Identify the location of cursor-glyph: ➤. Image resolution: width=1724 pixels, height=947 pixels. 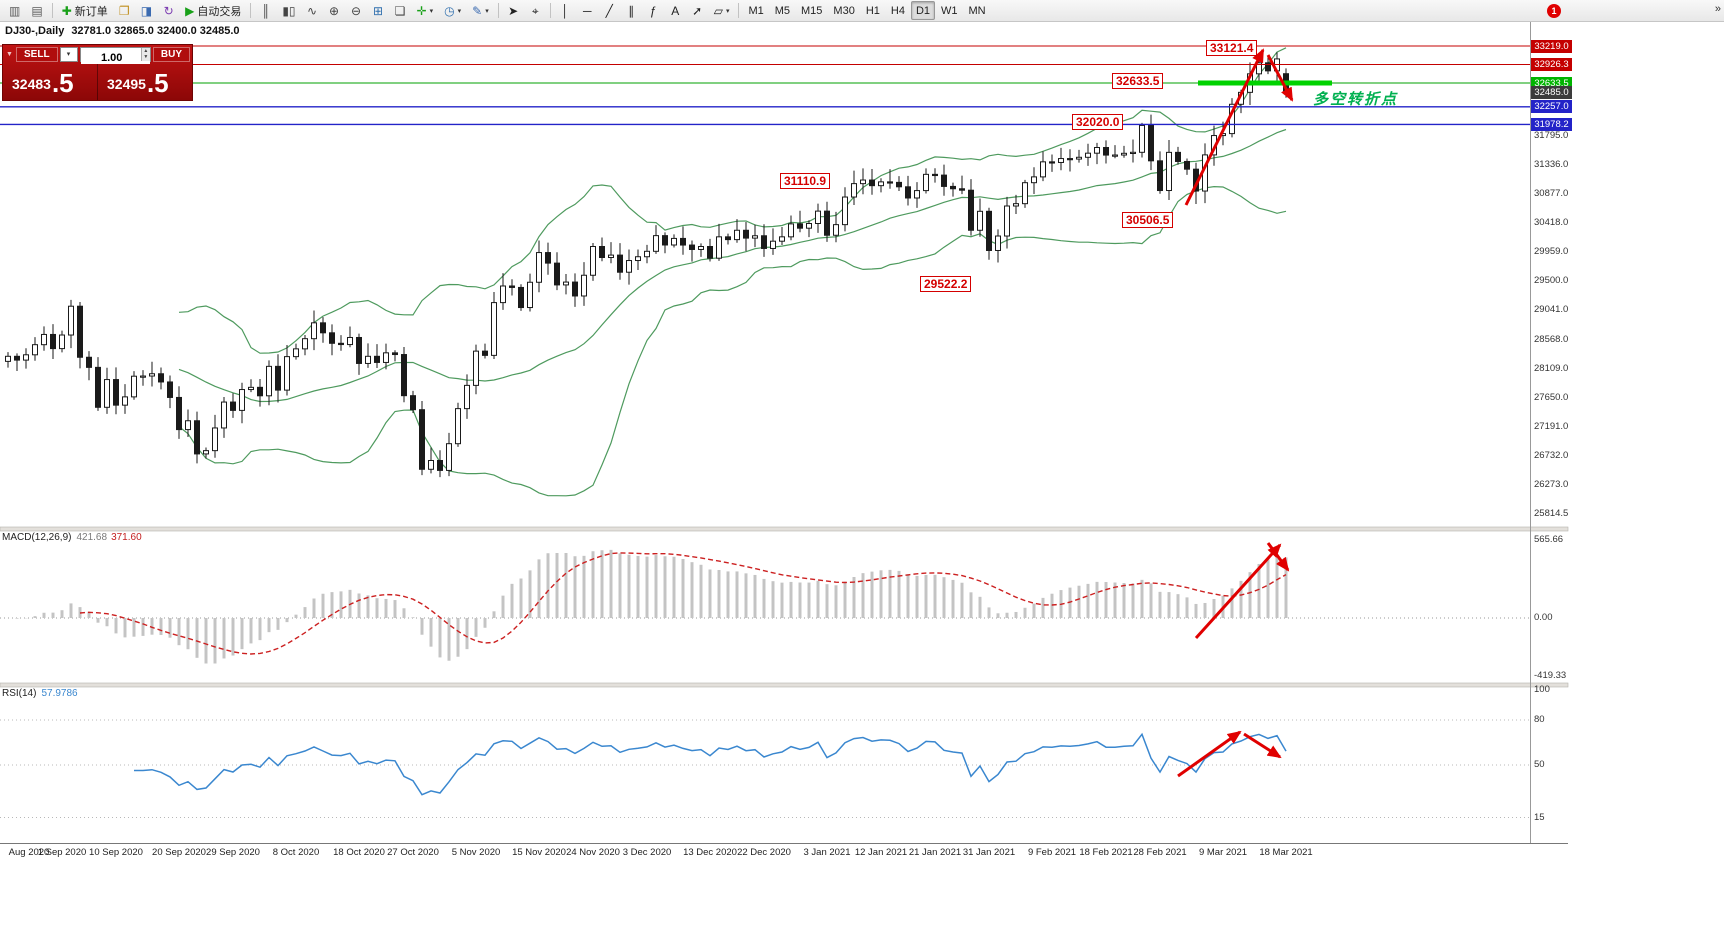
(513, 10).